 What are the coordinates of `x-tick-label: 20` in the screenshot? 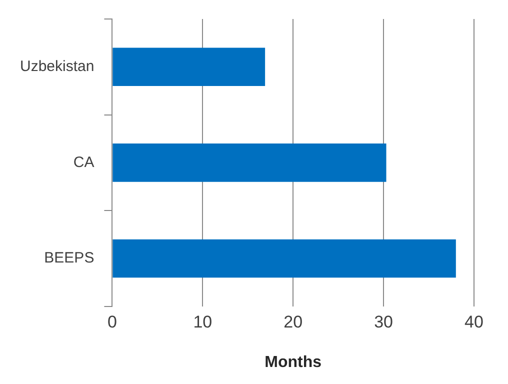 It's located at (293, 322).